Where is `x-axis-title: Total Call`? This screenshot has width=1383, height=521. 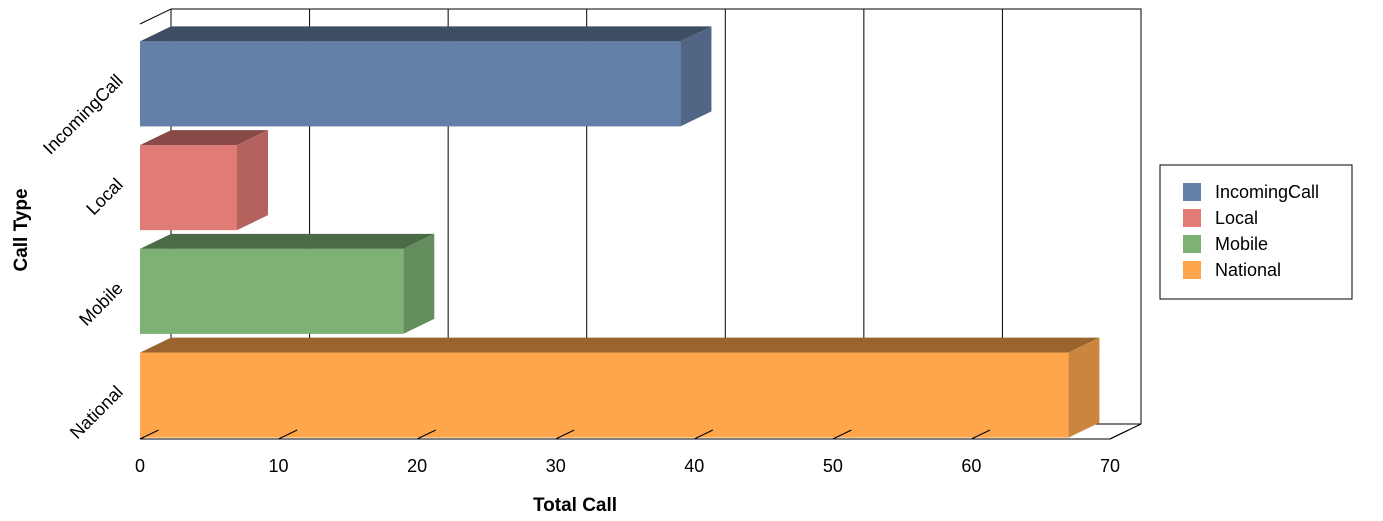 x-axis-title: Total Call is located at coordinates (575, 505).